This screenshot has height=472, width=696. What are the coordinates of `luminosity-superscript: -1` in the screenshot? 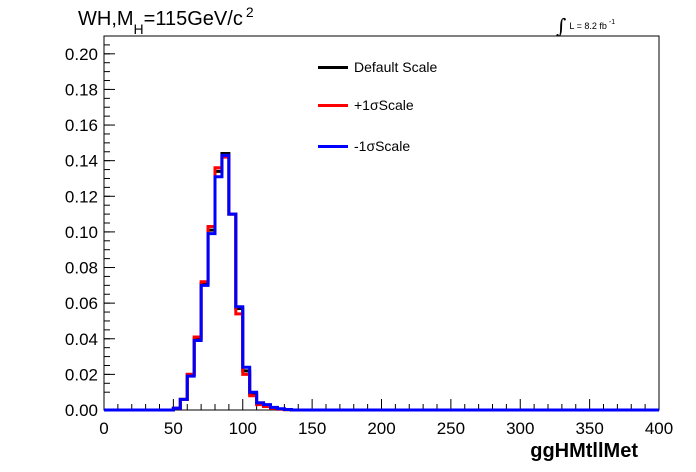 It's located at (612, 22).